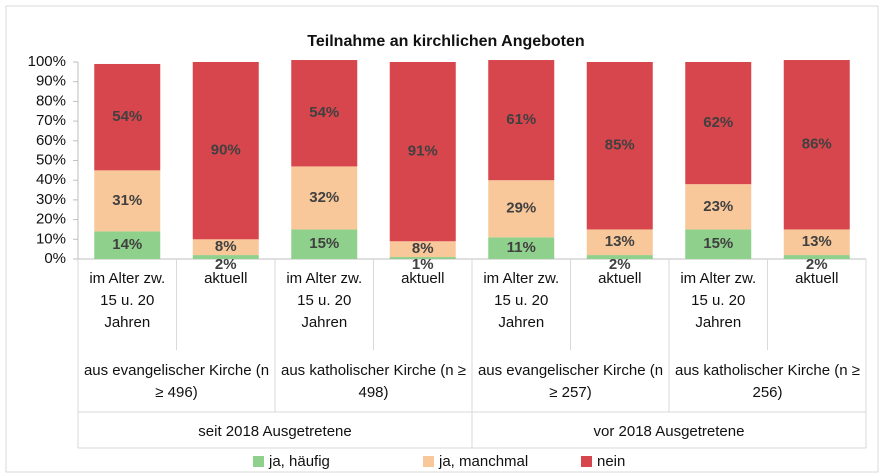 The width and height of the screenshot is (884, 475). Describe the element at coordinates (51, 179) in the screenshot. I see `y-tick-label: 40%` at that location.